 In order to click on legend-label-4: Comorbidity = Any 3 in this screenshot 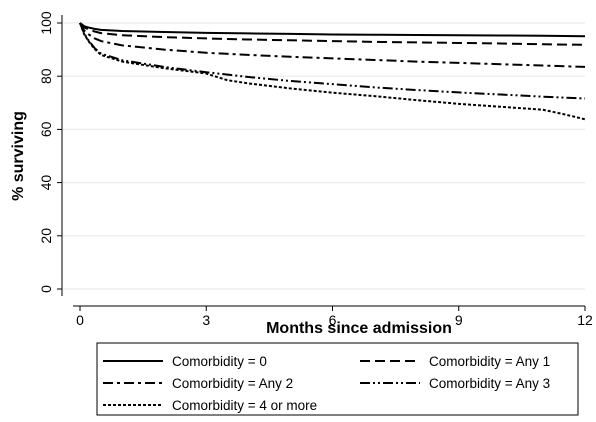, I will do `click(489, 383)`.